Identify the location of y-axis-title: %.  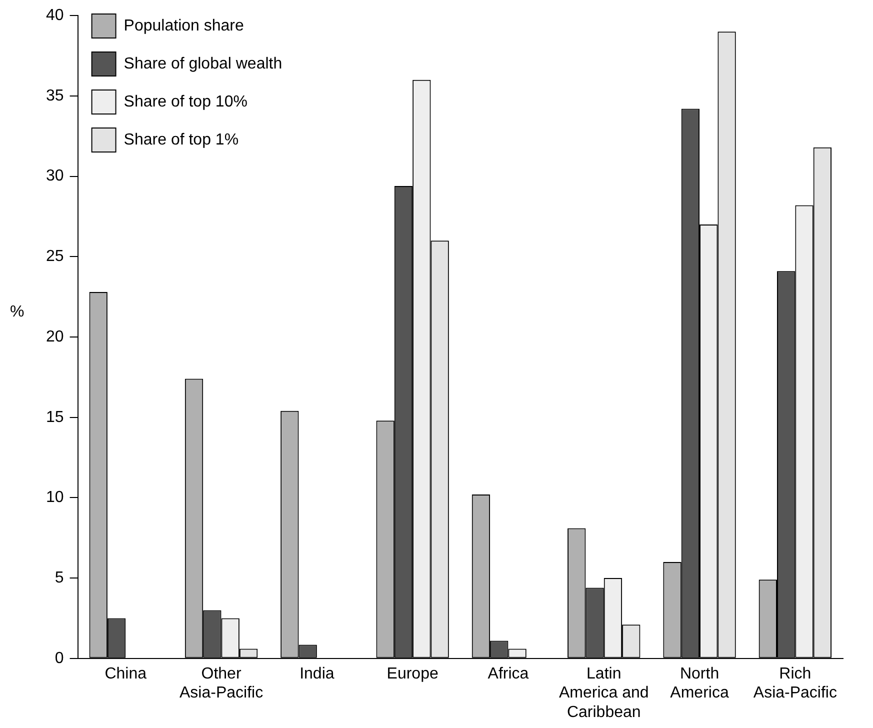
(17, 311).